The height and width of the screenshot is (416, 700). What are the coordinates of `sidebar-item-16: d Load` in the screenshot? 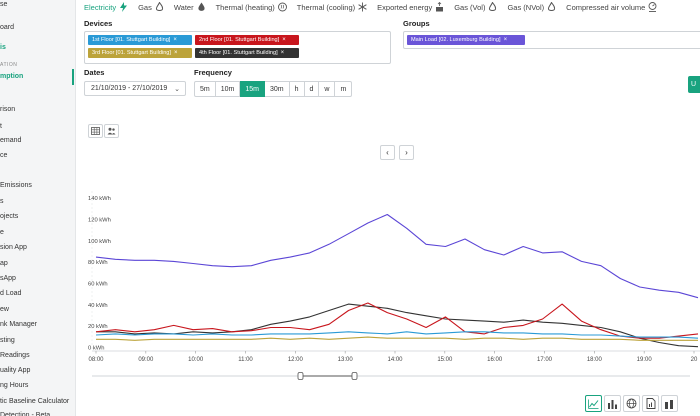 It's located at (11, 293).